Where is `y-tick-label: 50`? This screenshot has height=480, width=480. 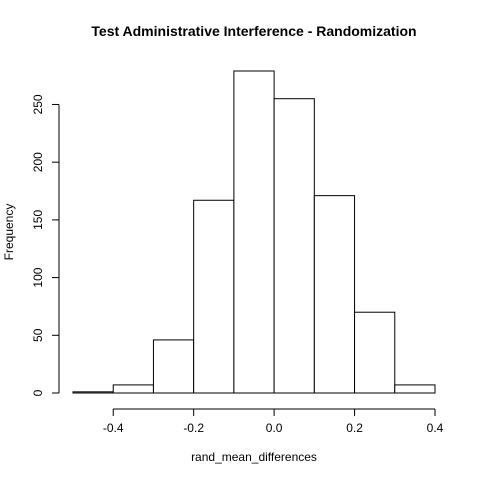
y-tick-label: 50 is located at coordinates (38, 335).